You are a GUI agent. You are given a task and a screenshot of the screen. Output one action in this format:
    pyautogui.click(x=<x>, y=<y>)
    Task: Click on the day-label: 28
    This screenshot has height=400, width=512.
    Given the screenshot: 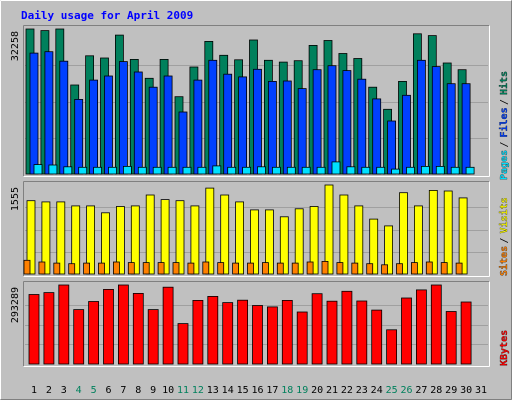 What is the action you would take?
    pyautogui.click(x=436, y=390)
    